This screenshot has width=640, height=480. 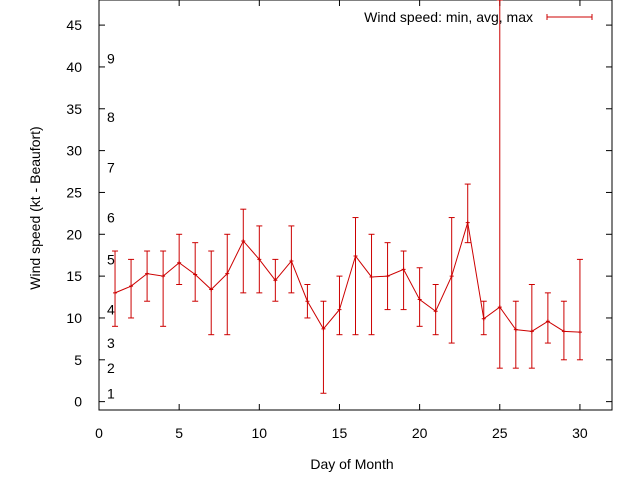 I want to click on x-tick-label: 5, so click(x=179, y=433).